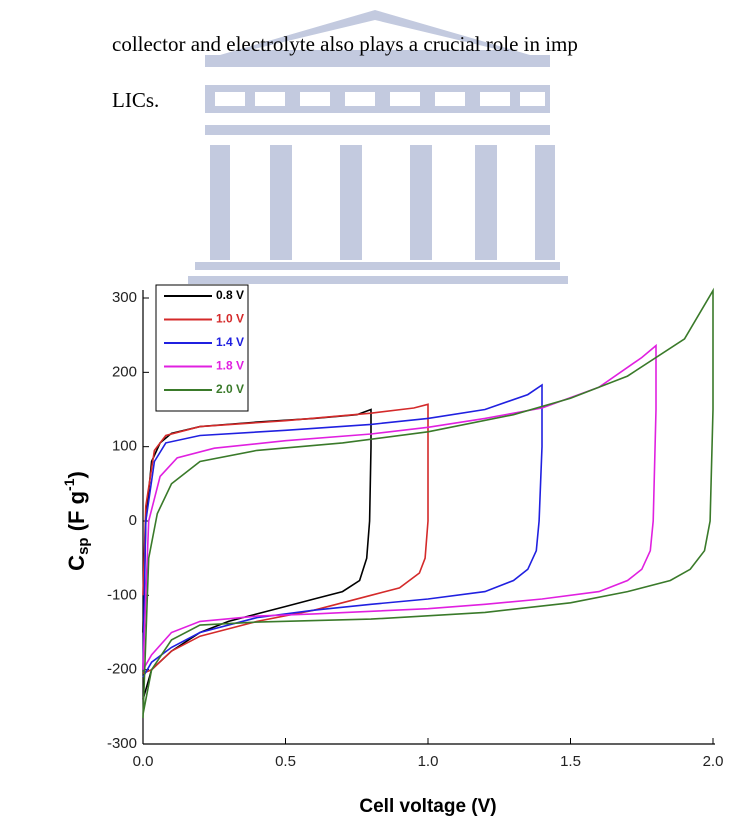  Describe the element at coordinates (136, 100) in the screenshot. I see `text-line: LICs.` at that location.